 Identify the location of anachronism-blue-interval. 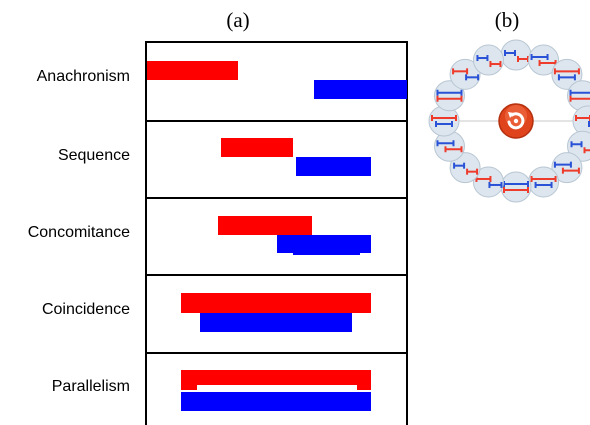
(360, 89).